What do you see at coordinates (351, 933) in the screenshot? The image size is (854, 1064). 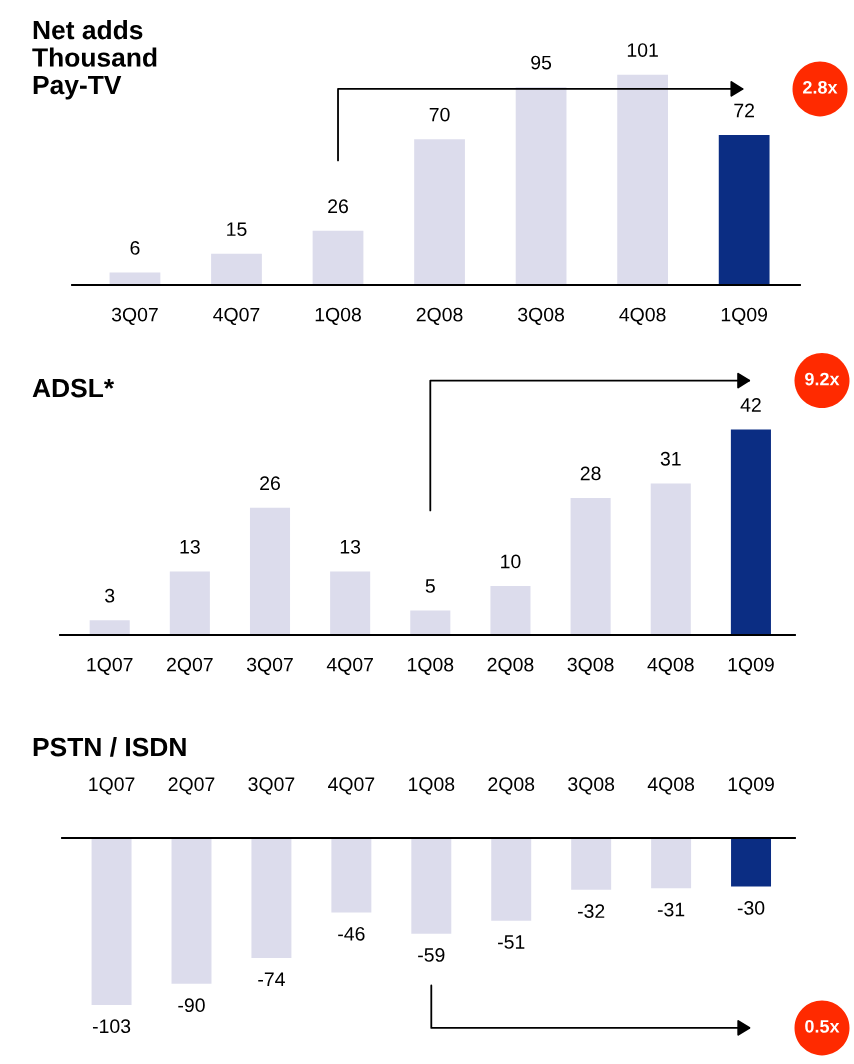 I see `data-label: -46` at bounding box center [351, 933].